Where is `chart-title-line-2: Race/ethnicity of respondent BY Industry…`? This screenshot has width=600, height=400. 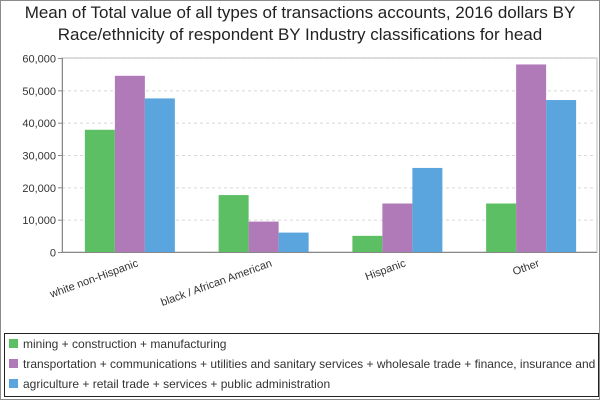 chart-title-line-2: Race/ethnicity of respondent BY Industry… is located at coordinates (300, 34).